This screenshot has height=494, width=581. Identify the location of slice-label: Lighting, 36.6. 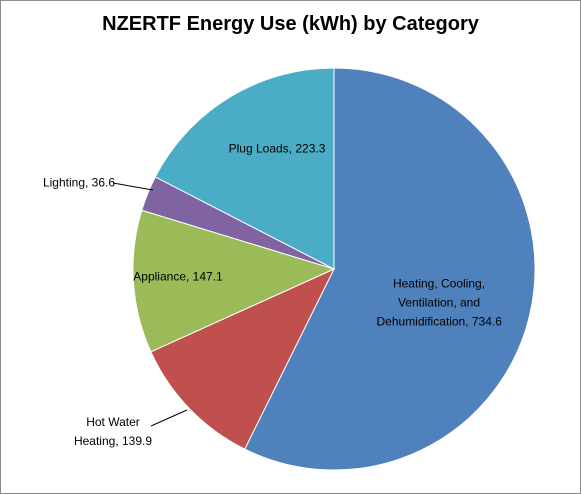
(79, 183).